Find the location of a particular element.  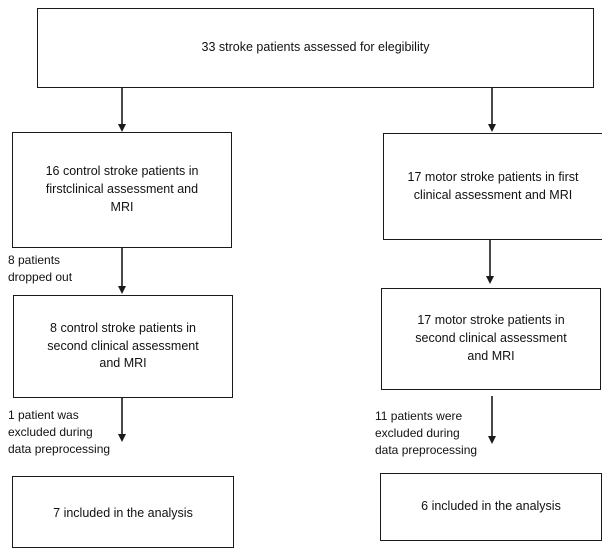

left-dropout-line: dropped out is located at coordinates (40, 277).